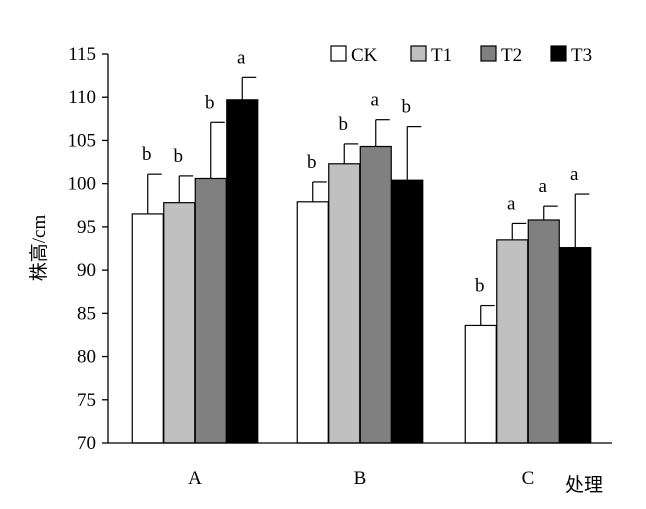 The height and width of the screenshot is (509, 646). What do you see at coordinates (558, 53) in the screenshot?
I see `legend-swatch-T3` at bounding box center [558, 53].